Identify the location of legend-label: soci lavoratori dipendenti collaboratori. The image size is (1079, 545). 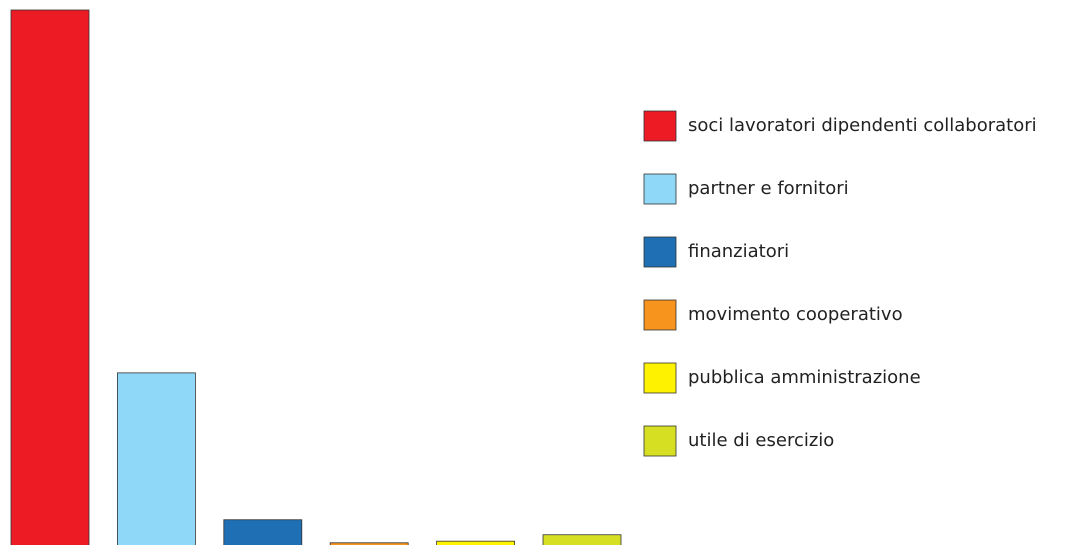
(862, 125).